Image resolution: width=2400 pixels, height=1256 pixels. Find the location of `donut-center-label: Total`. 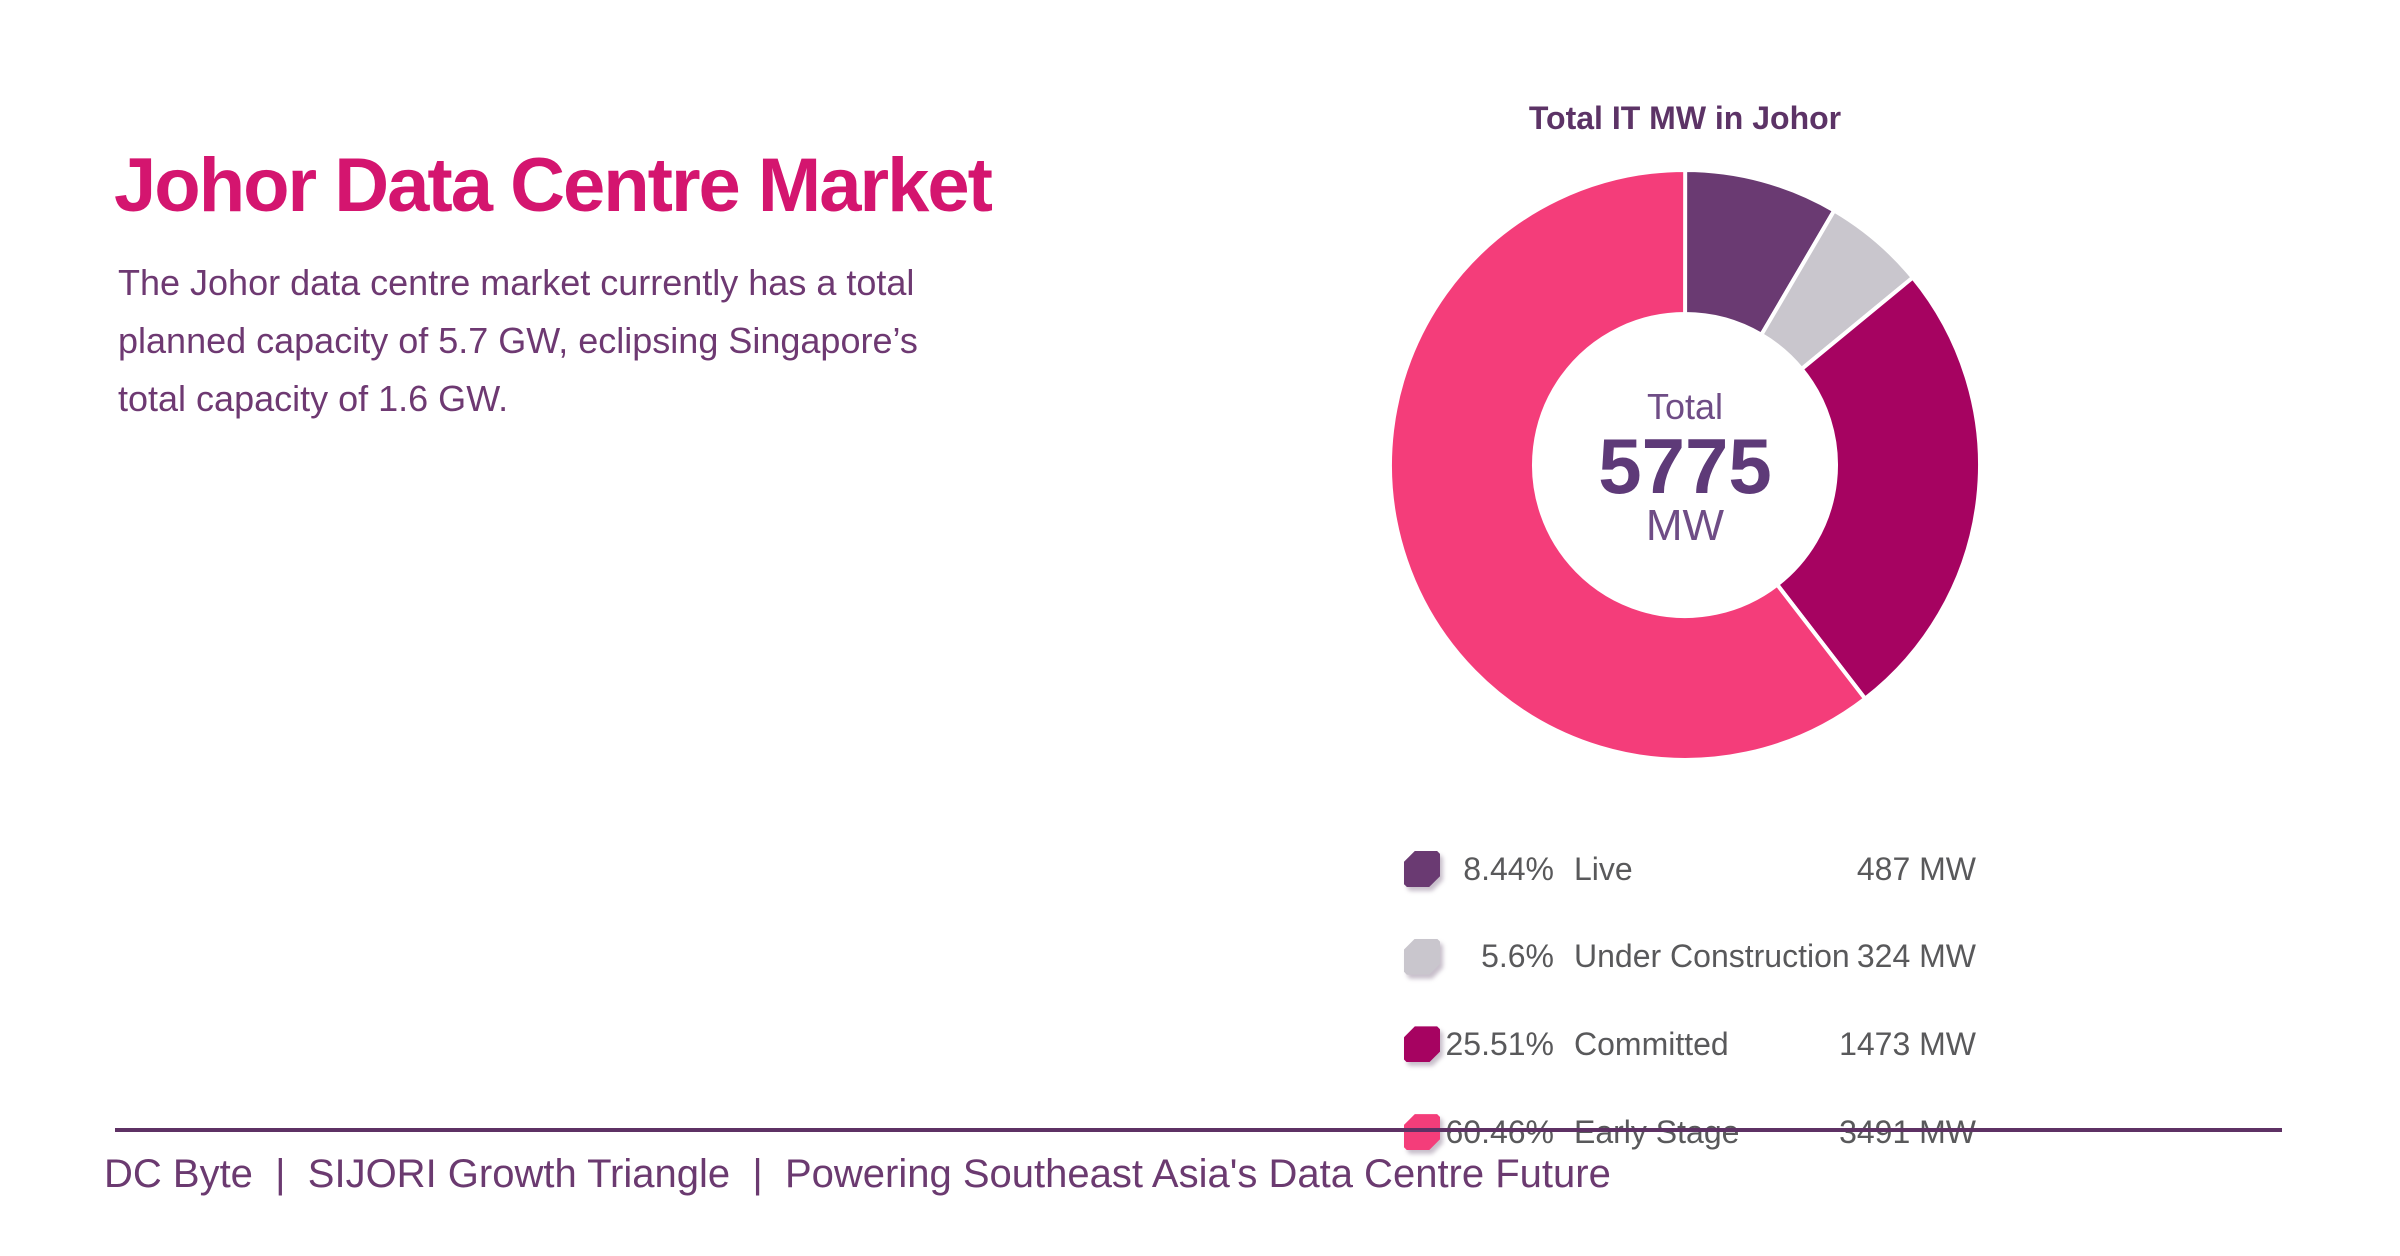

donut-center-label: Total is located at coordinates (1685, 406).